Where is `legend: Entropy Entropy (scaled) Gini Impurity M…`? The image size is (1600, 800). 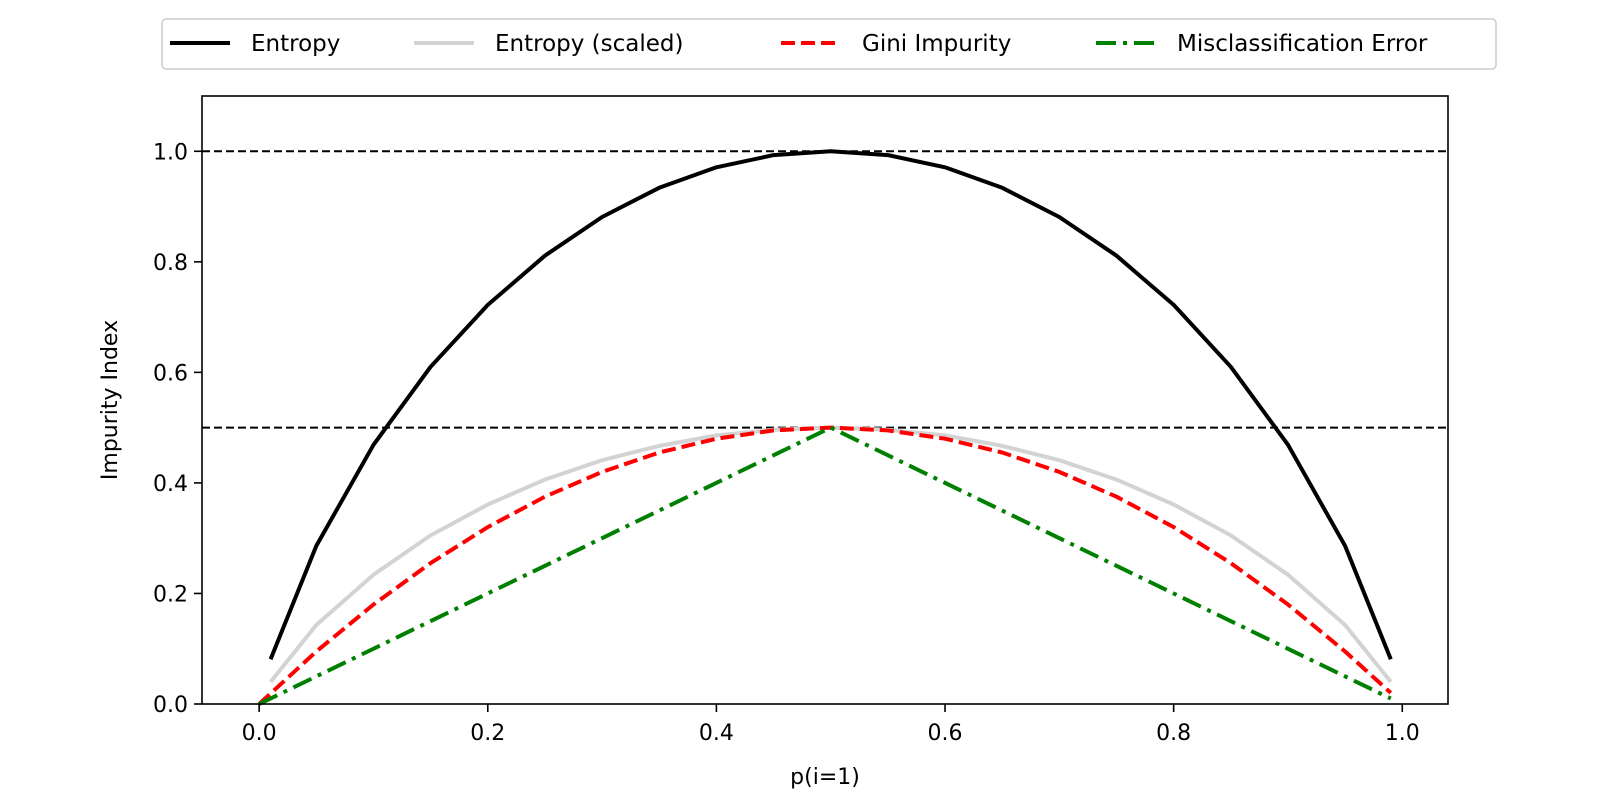
legend: Entropy Entropy (scaled) Gini Impurity M… is located at coordinates (829, 44).